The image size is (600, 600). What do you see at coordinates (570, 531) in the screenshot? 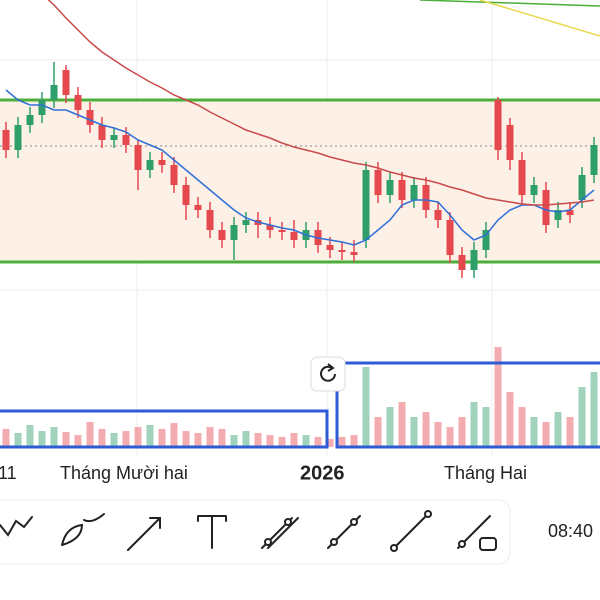
I see `clock: 08:40` at bounding box center [570, 531].